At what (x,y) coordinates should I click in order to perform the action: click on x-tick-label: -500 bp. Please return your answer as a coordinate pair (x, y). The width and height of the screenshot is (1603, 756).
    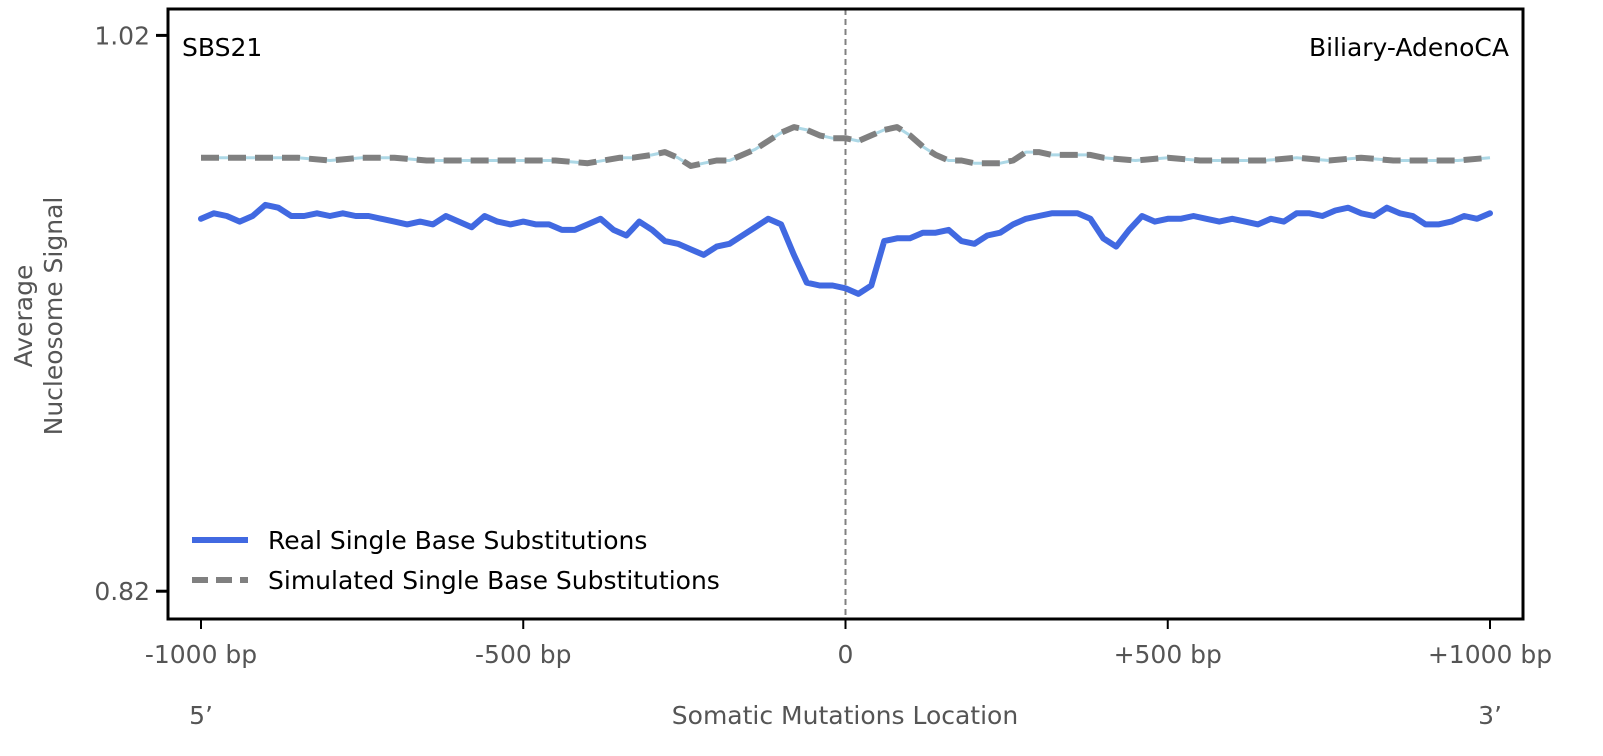
    Looking at the image, I should click on (523, 654).